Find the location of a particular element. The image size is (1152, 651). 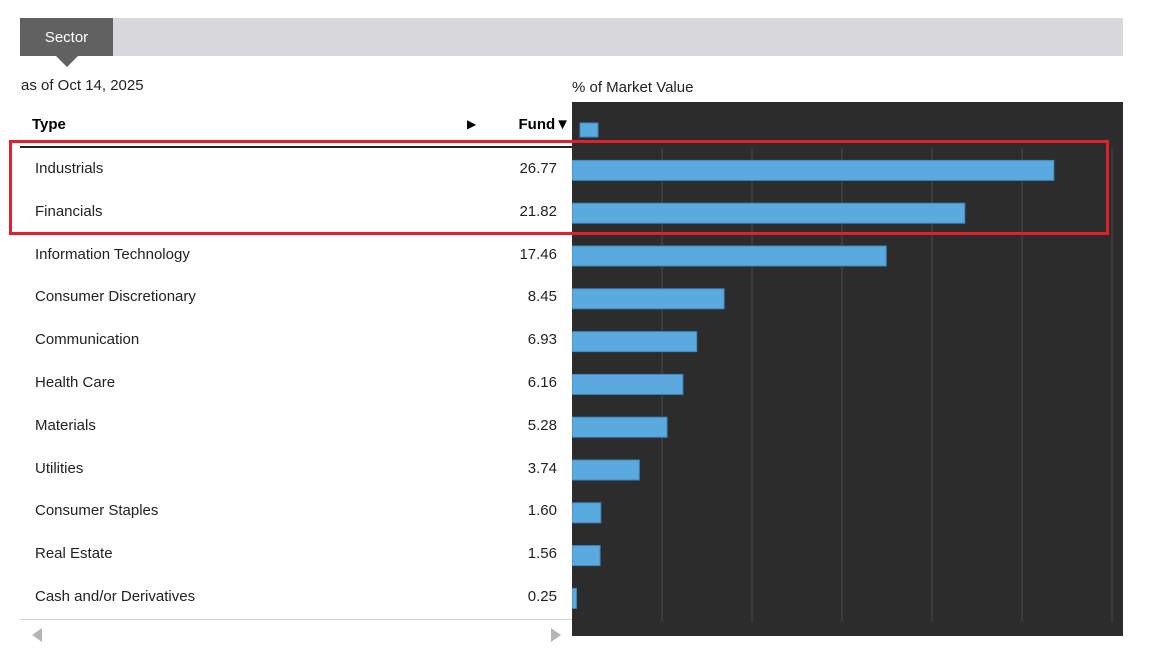

table-row: Industrials 26.77 is located at coordinates (296, 169).